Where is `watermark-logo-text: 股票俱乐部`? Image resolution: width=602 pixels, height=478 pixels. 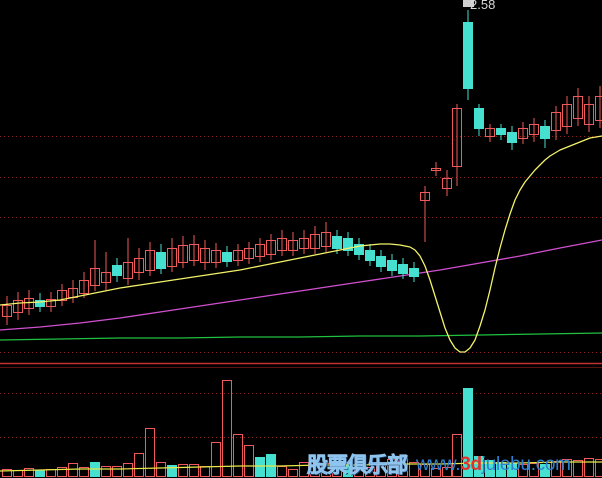 watermark-logo-text: 股票俱乐部 is located at coordinates (358, 465).